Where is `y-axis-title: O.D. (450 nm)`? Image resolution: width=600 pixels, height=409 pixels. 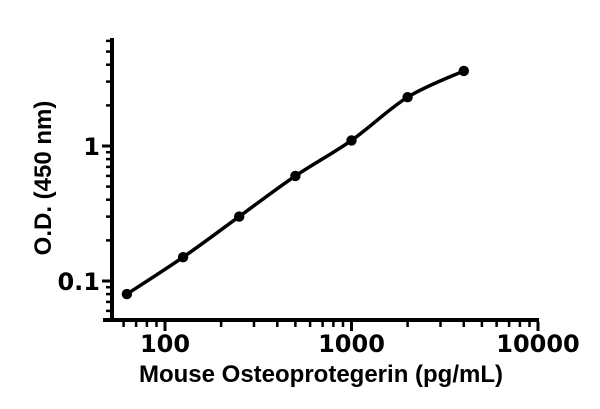
y-axis-title: O.D. (450 nm) is located at coordinates (43, 178).